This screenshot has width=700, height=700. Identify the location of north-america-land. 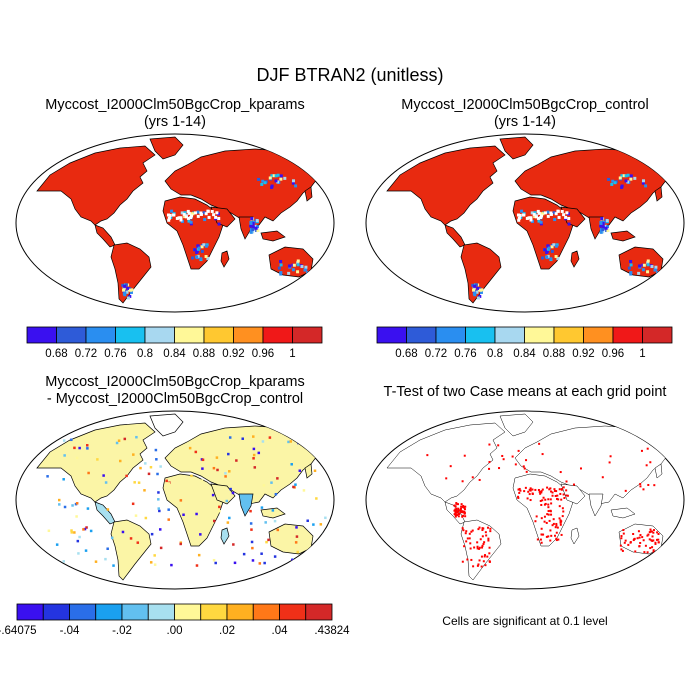
(446, 462).